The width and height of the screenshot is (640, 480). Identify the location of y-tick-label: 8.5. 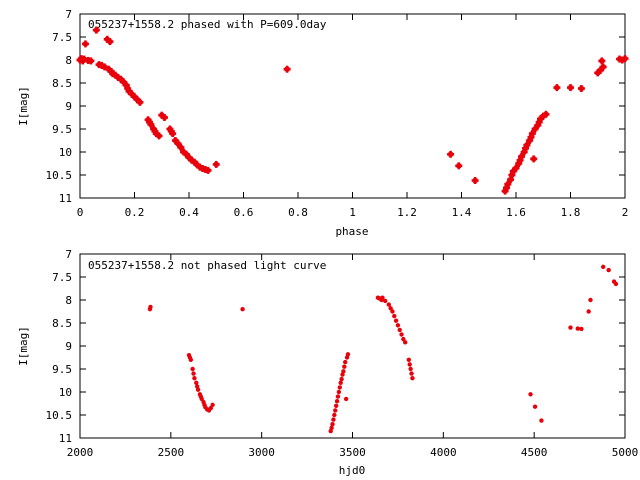
(62, 323).